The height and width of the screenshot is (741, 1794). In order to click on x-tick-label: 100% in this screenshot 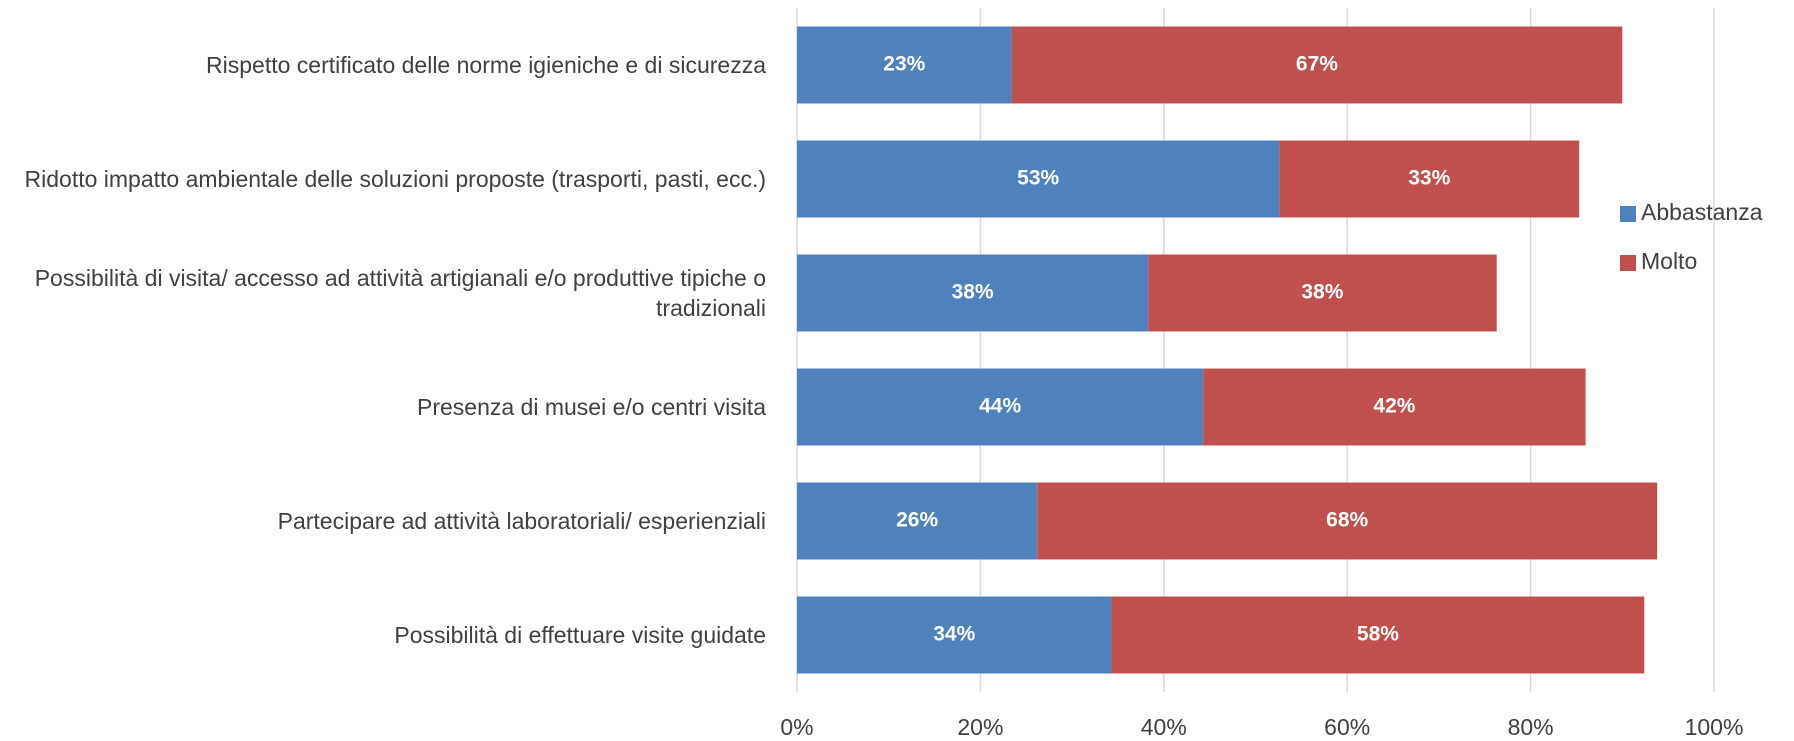, I will do `click(1714, 727)`.